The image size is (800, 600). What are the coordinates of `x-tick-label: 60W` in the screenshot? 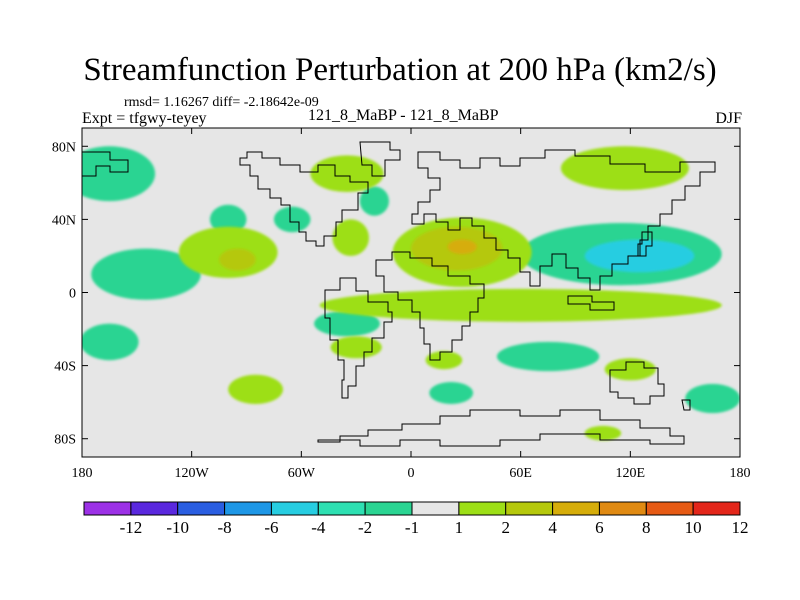 It's located at (302, 473).